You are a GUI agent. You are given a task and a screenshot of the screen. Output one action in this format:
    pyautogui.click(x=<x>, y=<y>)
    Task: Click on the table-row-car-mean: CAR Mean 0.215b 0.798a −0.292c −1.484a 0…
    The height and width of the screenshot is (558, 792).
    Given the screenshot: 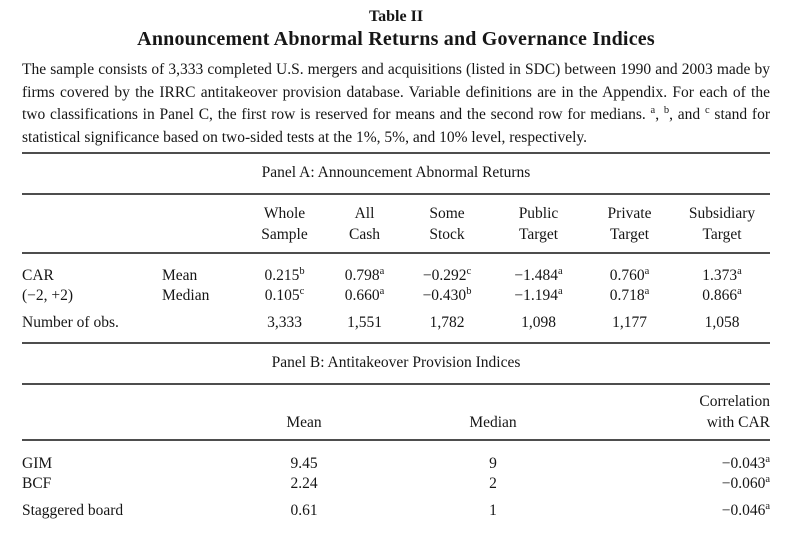 What is the action you would take?
    pyautogui.click(x=396, y=276)
    